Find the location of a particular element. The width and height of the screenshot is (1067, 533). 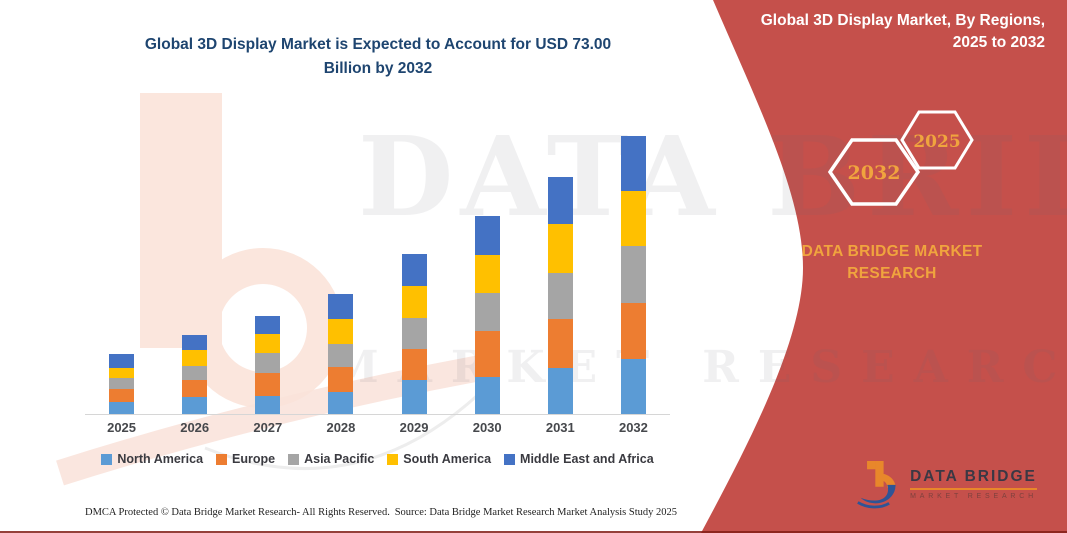

x-axis-label-2026: 2026 is located at coordinates (195, 427).